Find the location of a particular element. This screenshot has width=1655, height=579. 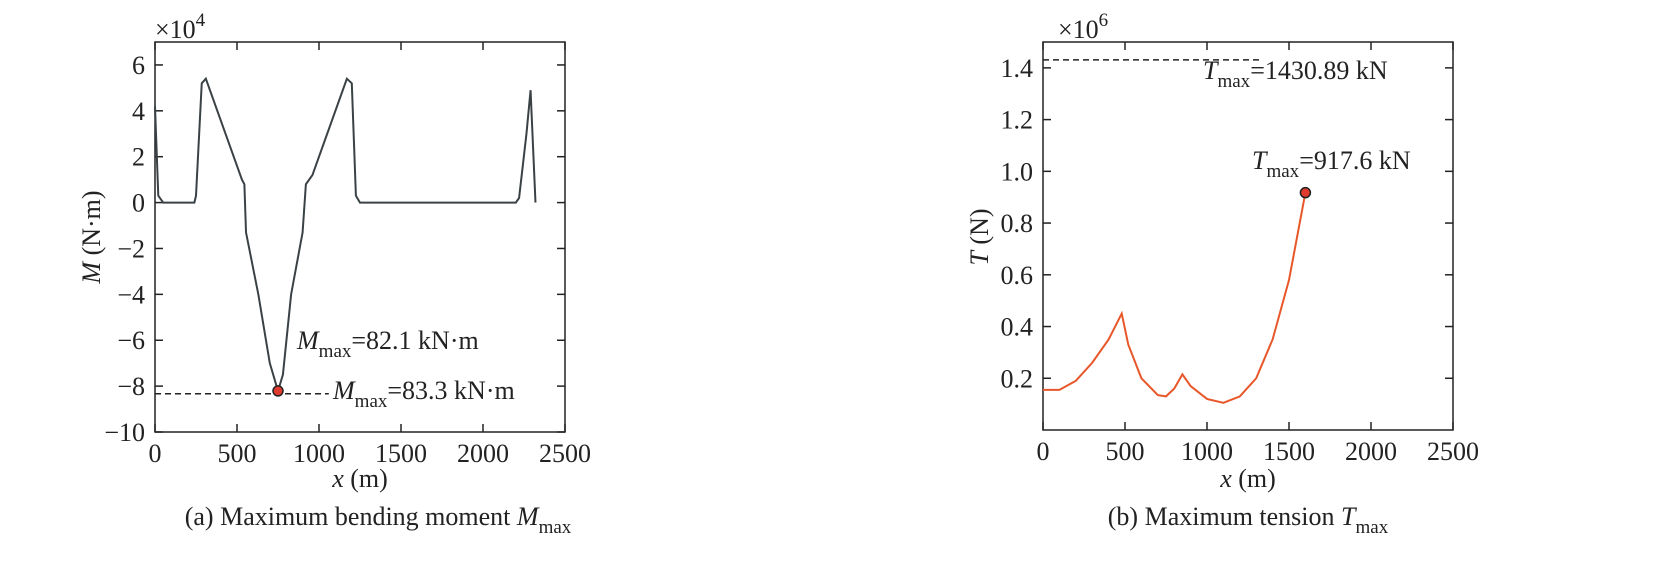

text-part: (a) Maximum bending moment is located at coordinates (351, 516).